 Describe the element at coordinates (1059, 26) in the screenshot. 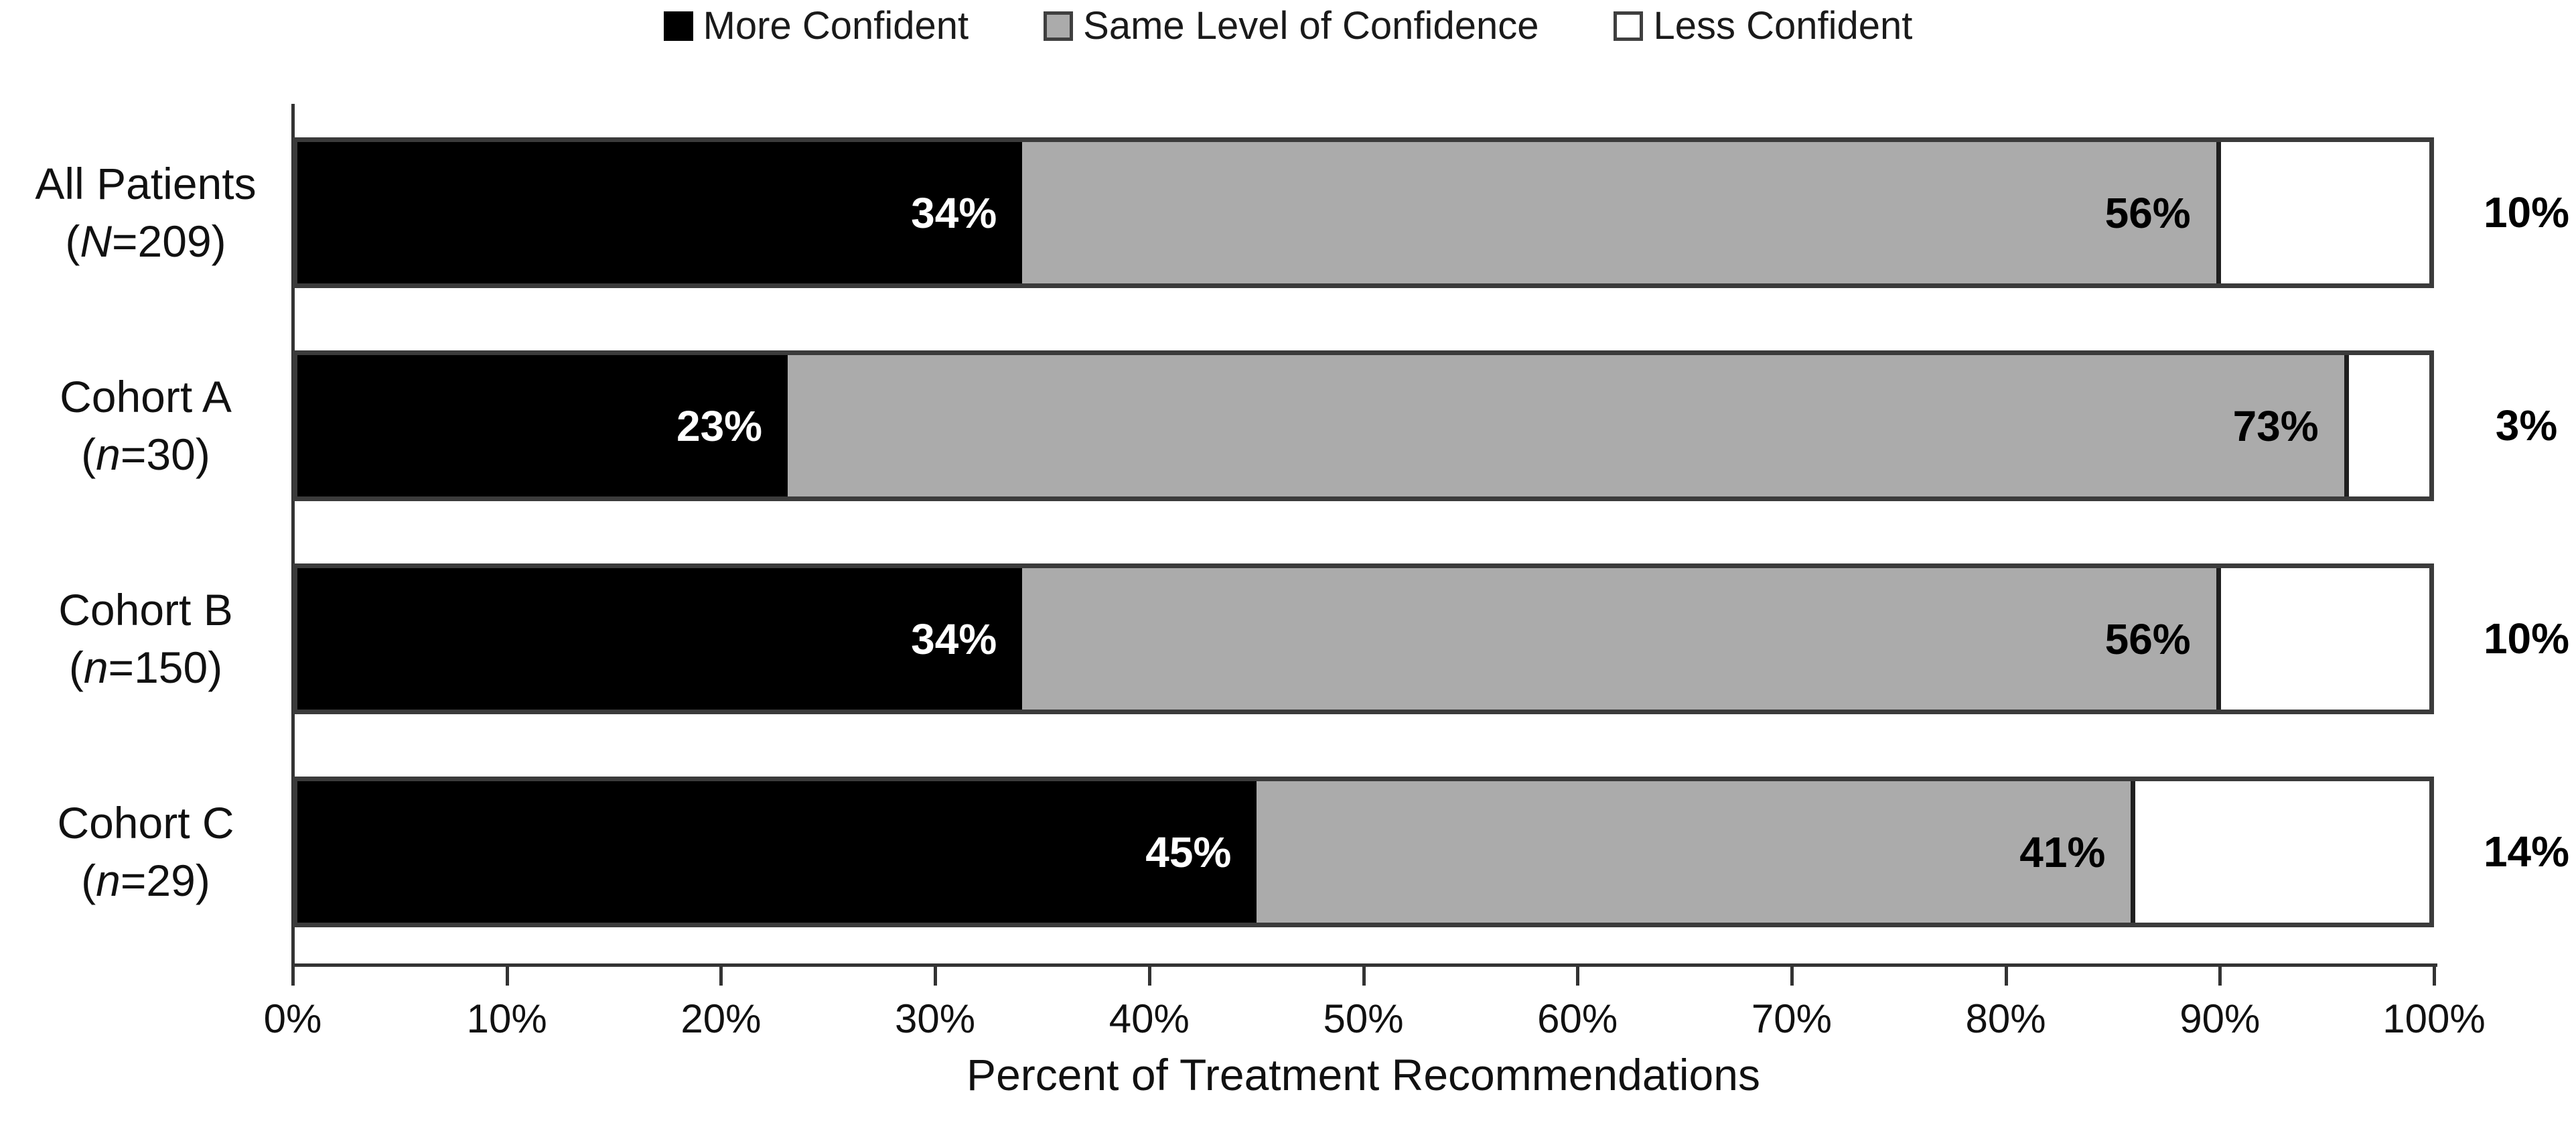

I see `legend-swatch-same-level-icon` at that location.